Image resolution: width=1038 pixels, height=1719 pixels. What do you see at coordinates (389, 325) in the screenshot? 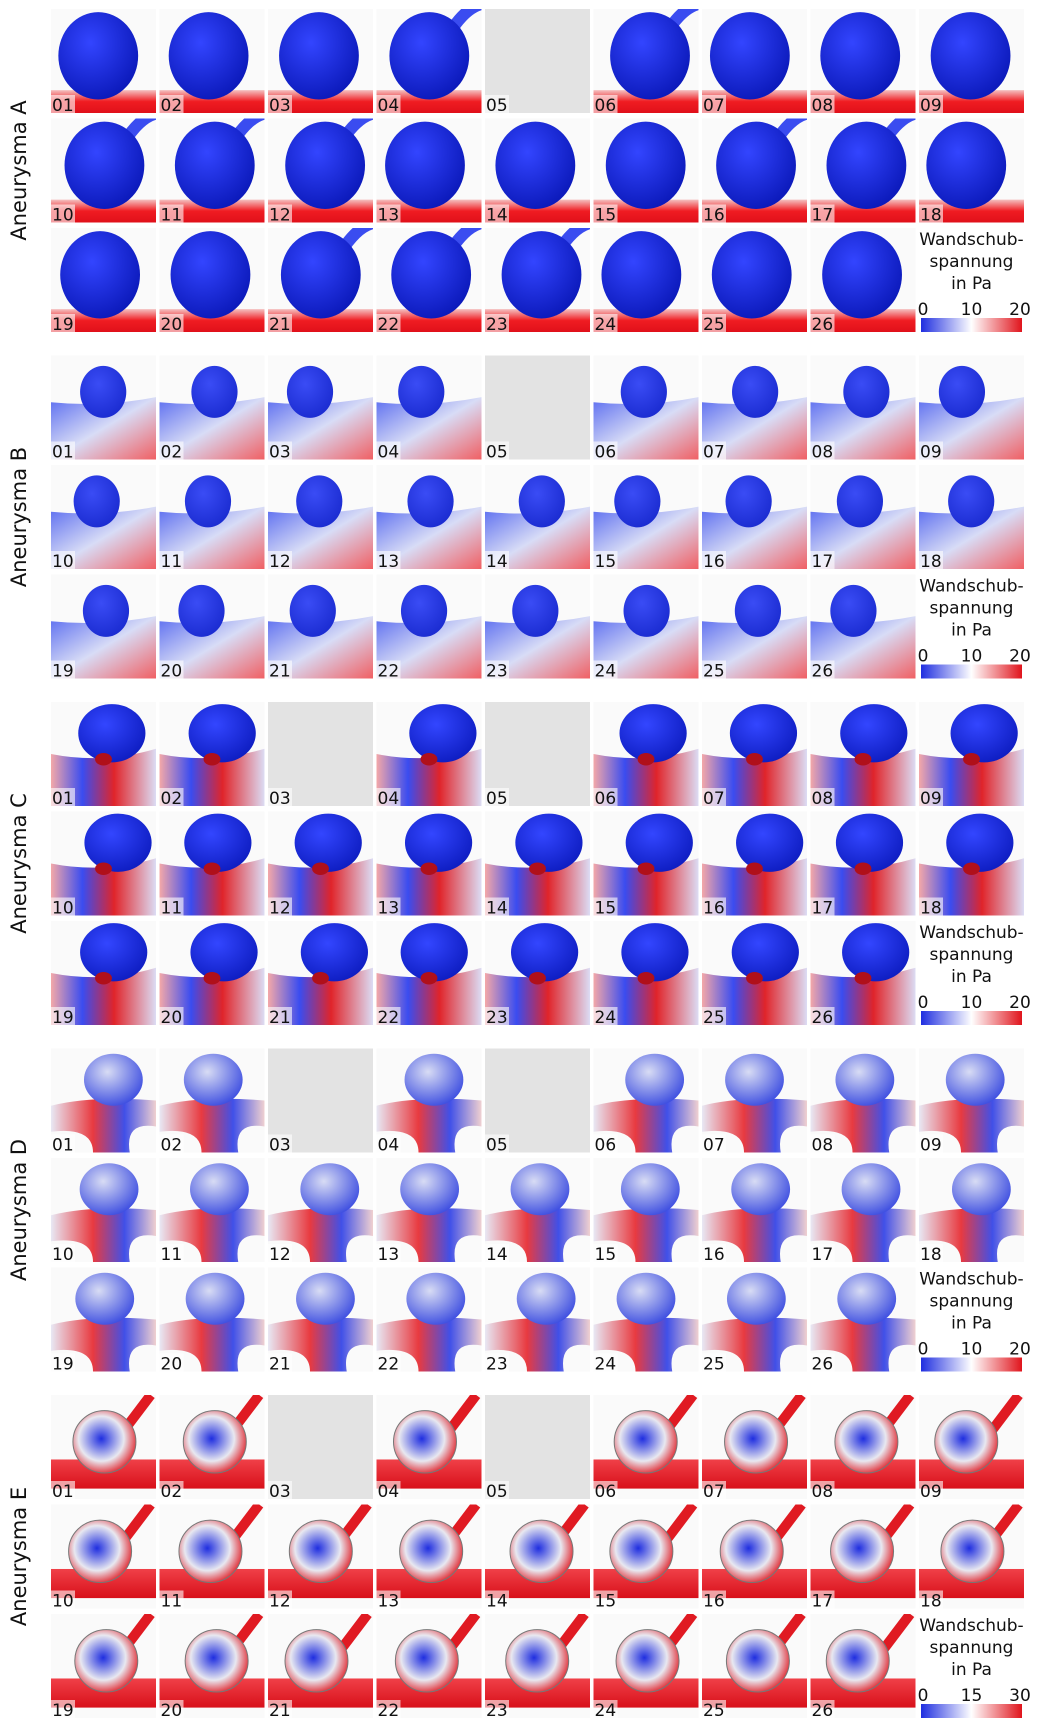
I see `tile-label: 22` at bounding box center [389, 325].